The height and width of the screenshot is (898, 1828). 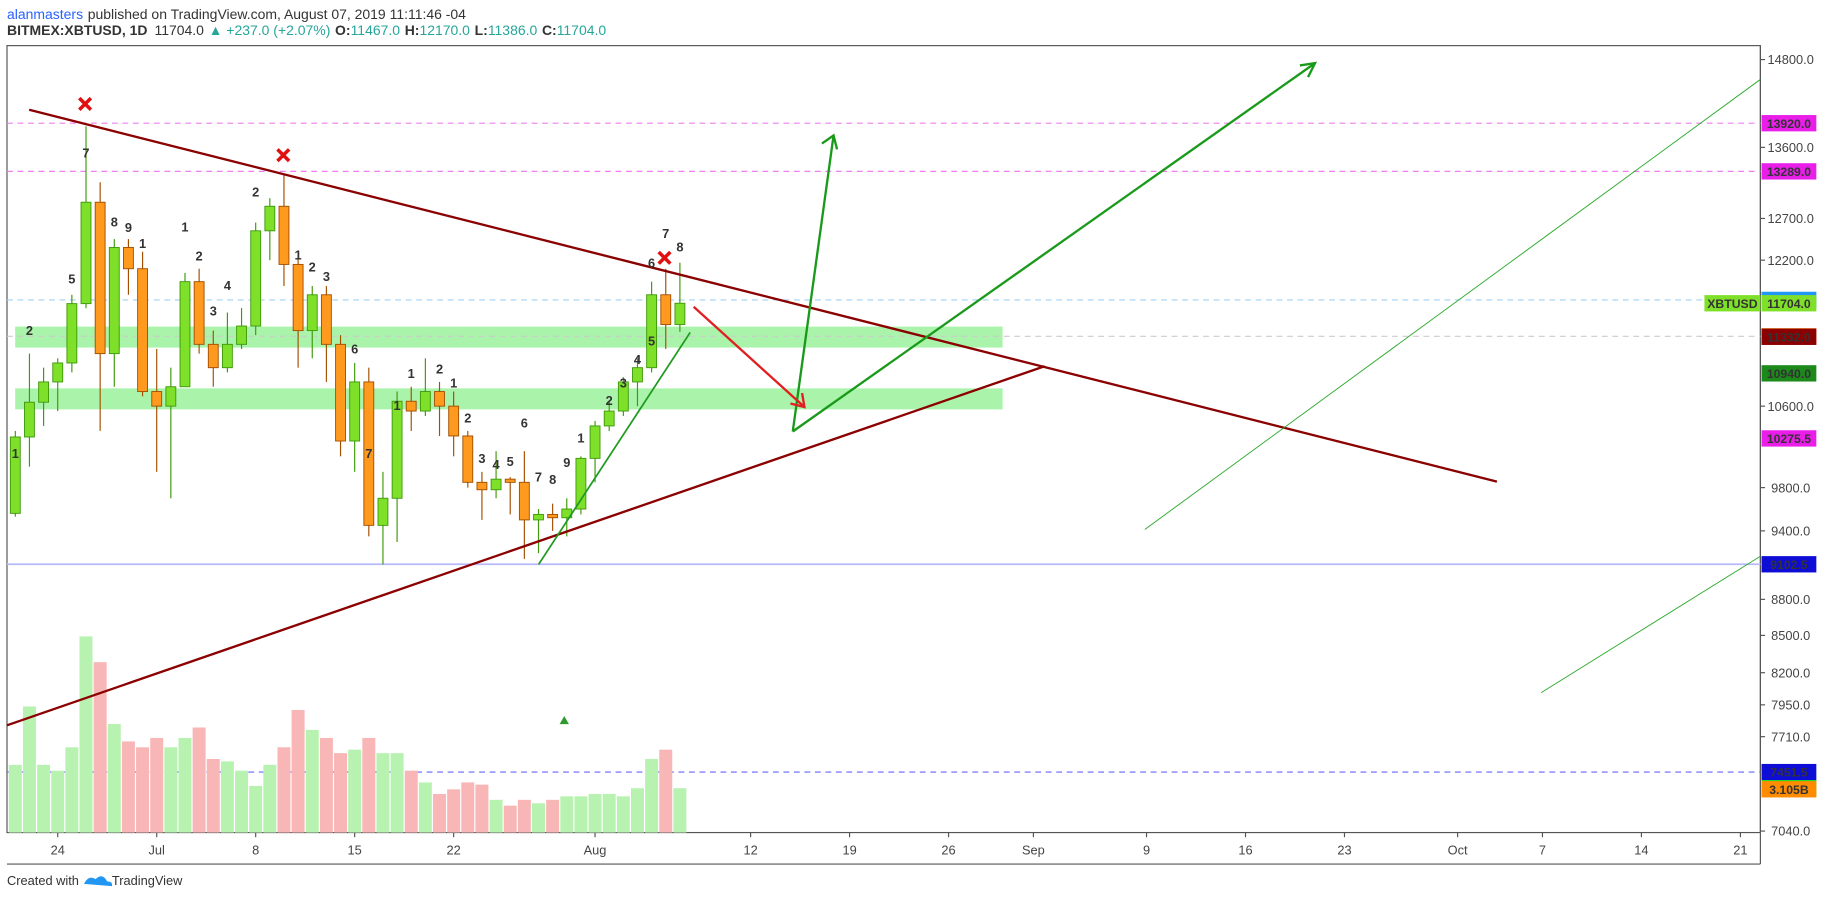 I want to click on x-tick-label: Sep, so click(x=1033, y=850).